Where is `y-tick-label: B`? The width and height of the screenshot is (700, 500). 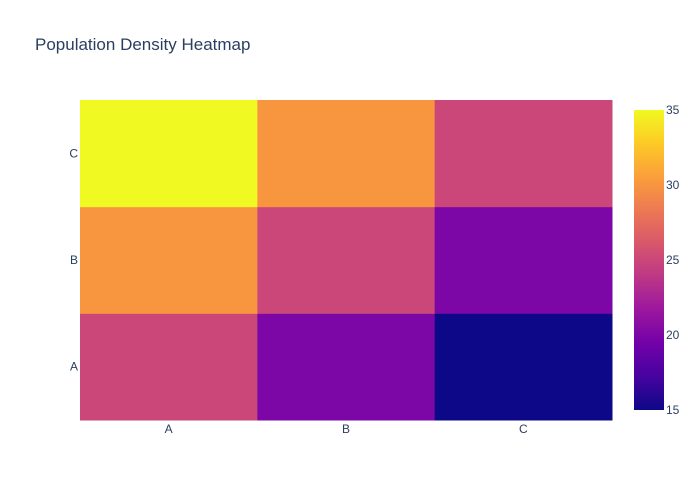
y-tick-label: B is located at coordinates (74, 260).